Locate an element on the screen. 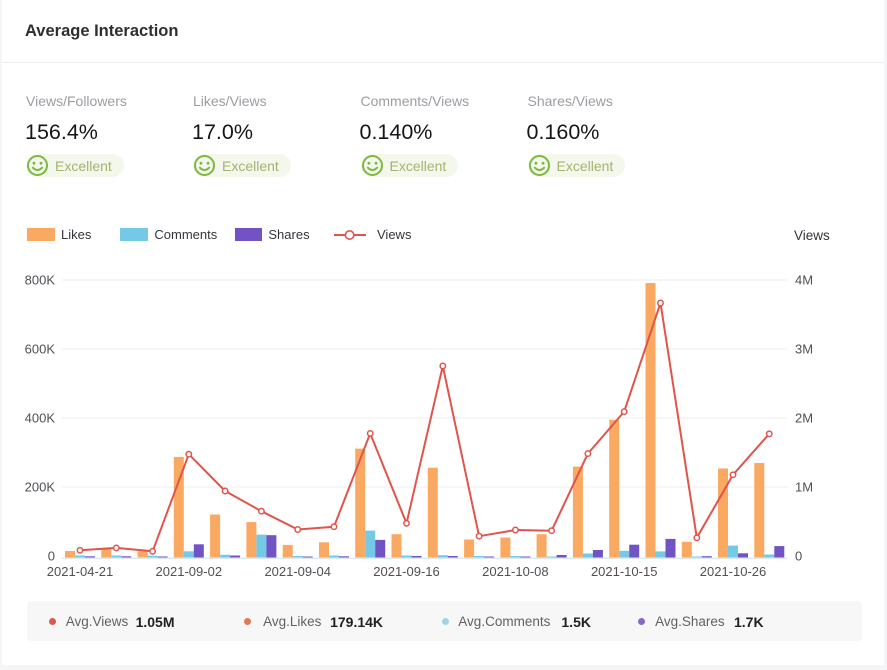 This screenshot has height=670, width=887. svg-text: 3M is located at coordinates (804, 349).